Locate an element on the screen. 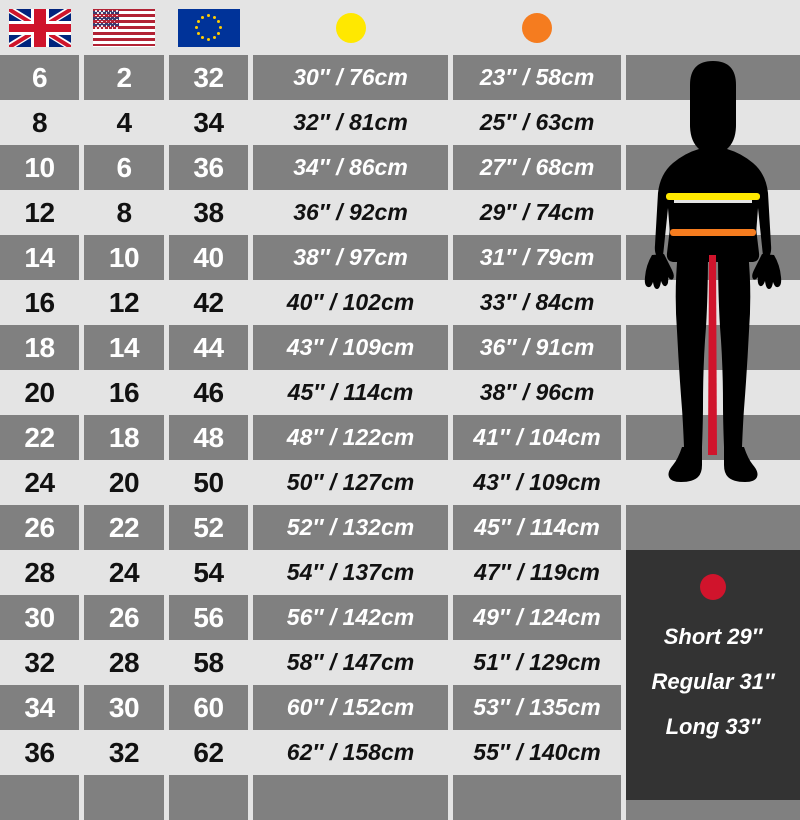  cell-us: 18 is located at coordinates (124, 437).